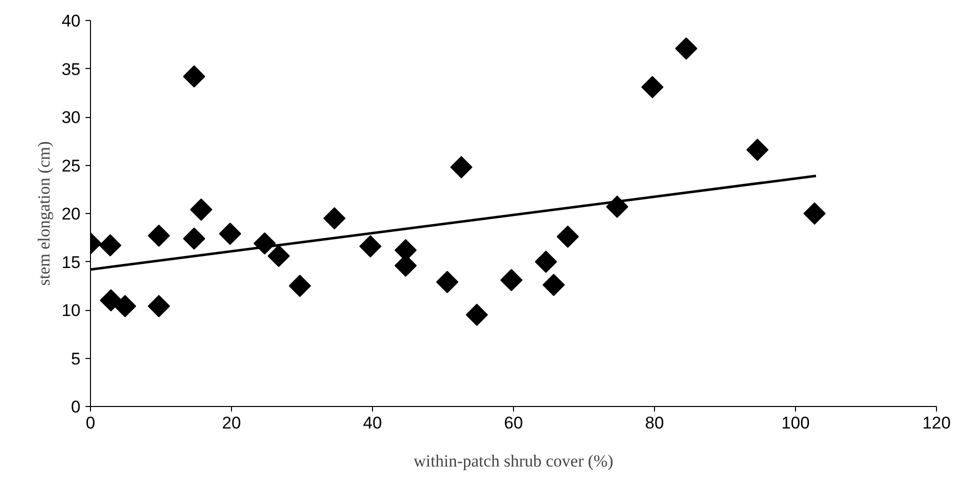  Describe the element at coordinates (71, 69) in the screenshot. I see `y-tick-label: 35` at that location.